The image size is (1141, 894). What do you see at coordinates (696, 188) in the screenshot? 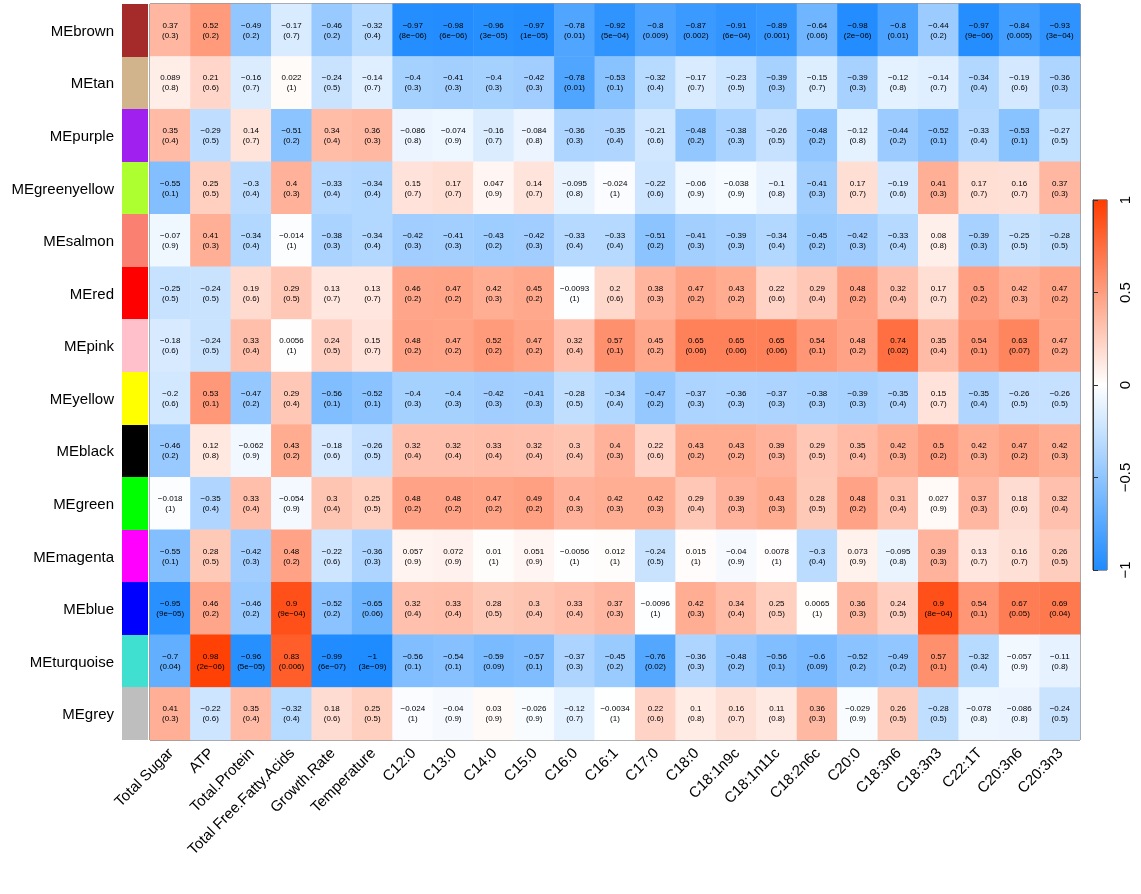
I see `data-label: −0.06 (0.9)` at bounding box center [696, 188].